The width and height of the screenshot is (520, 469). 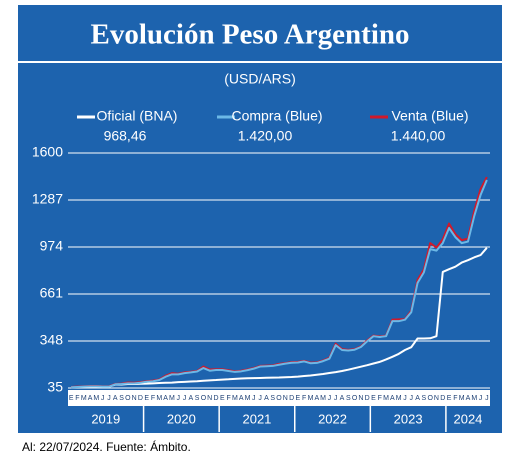 I want to click on y-tick-label: 1287, so click(x=47, y=199).